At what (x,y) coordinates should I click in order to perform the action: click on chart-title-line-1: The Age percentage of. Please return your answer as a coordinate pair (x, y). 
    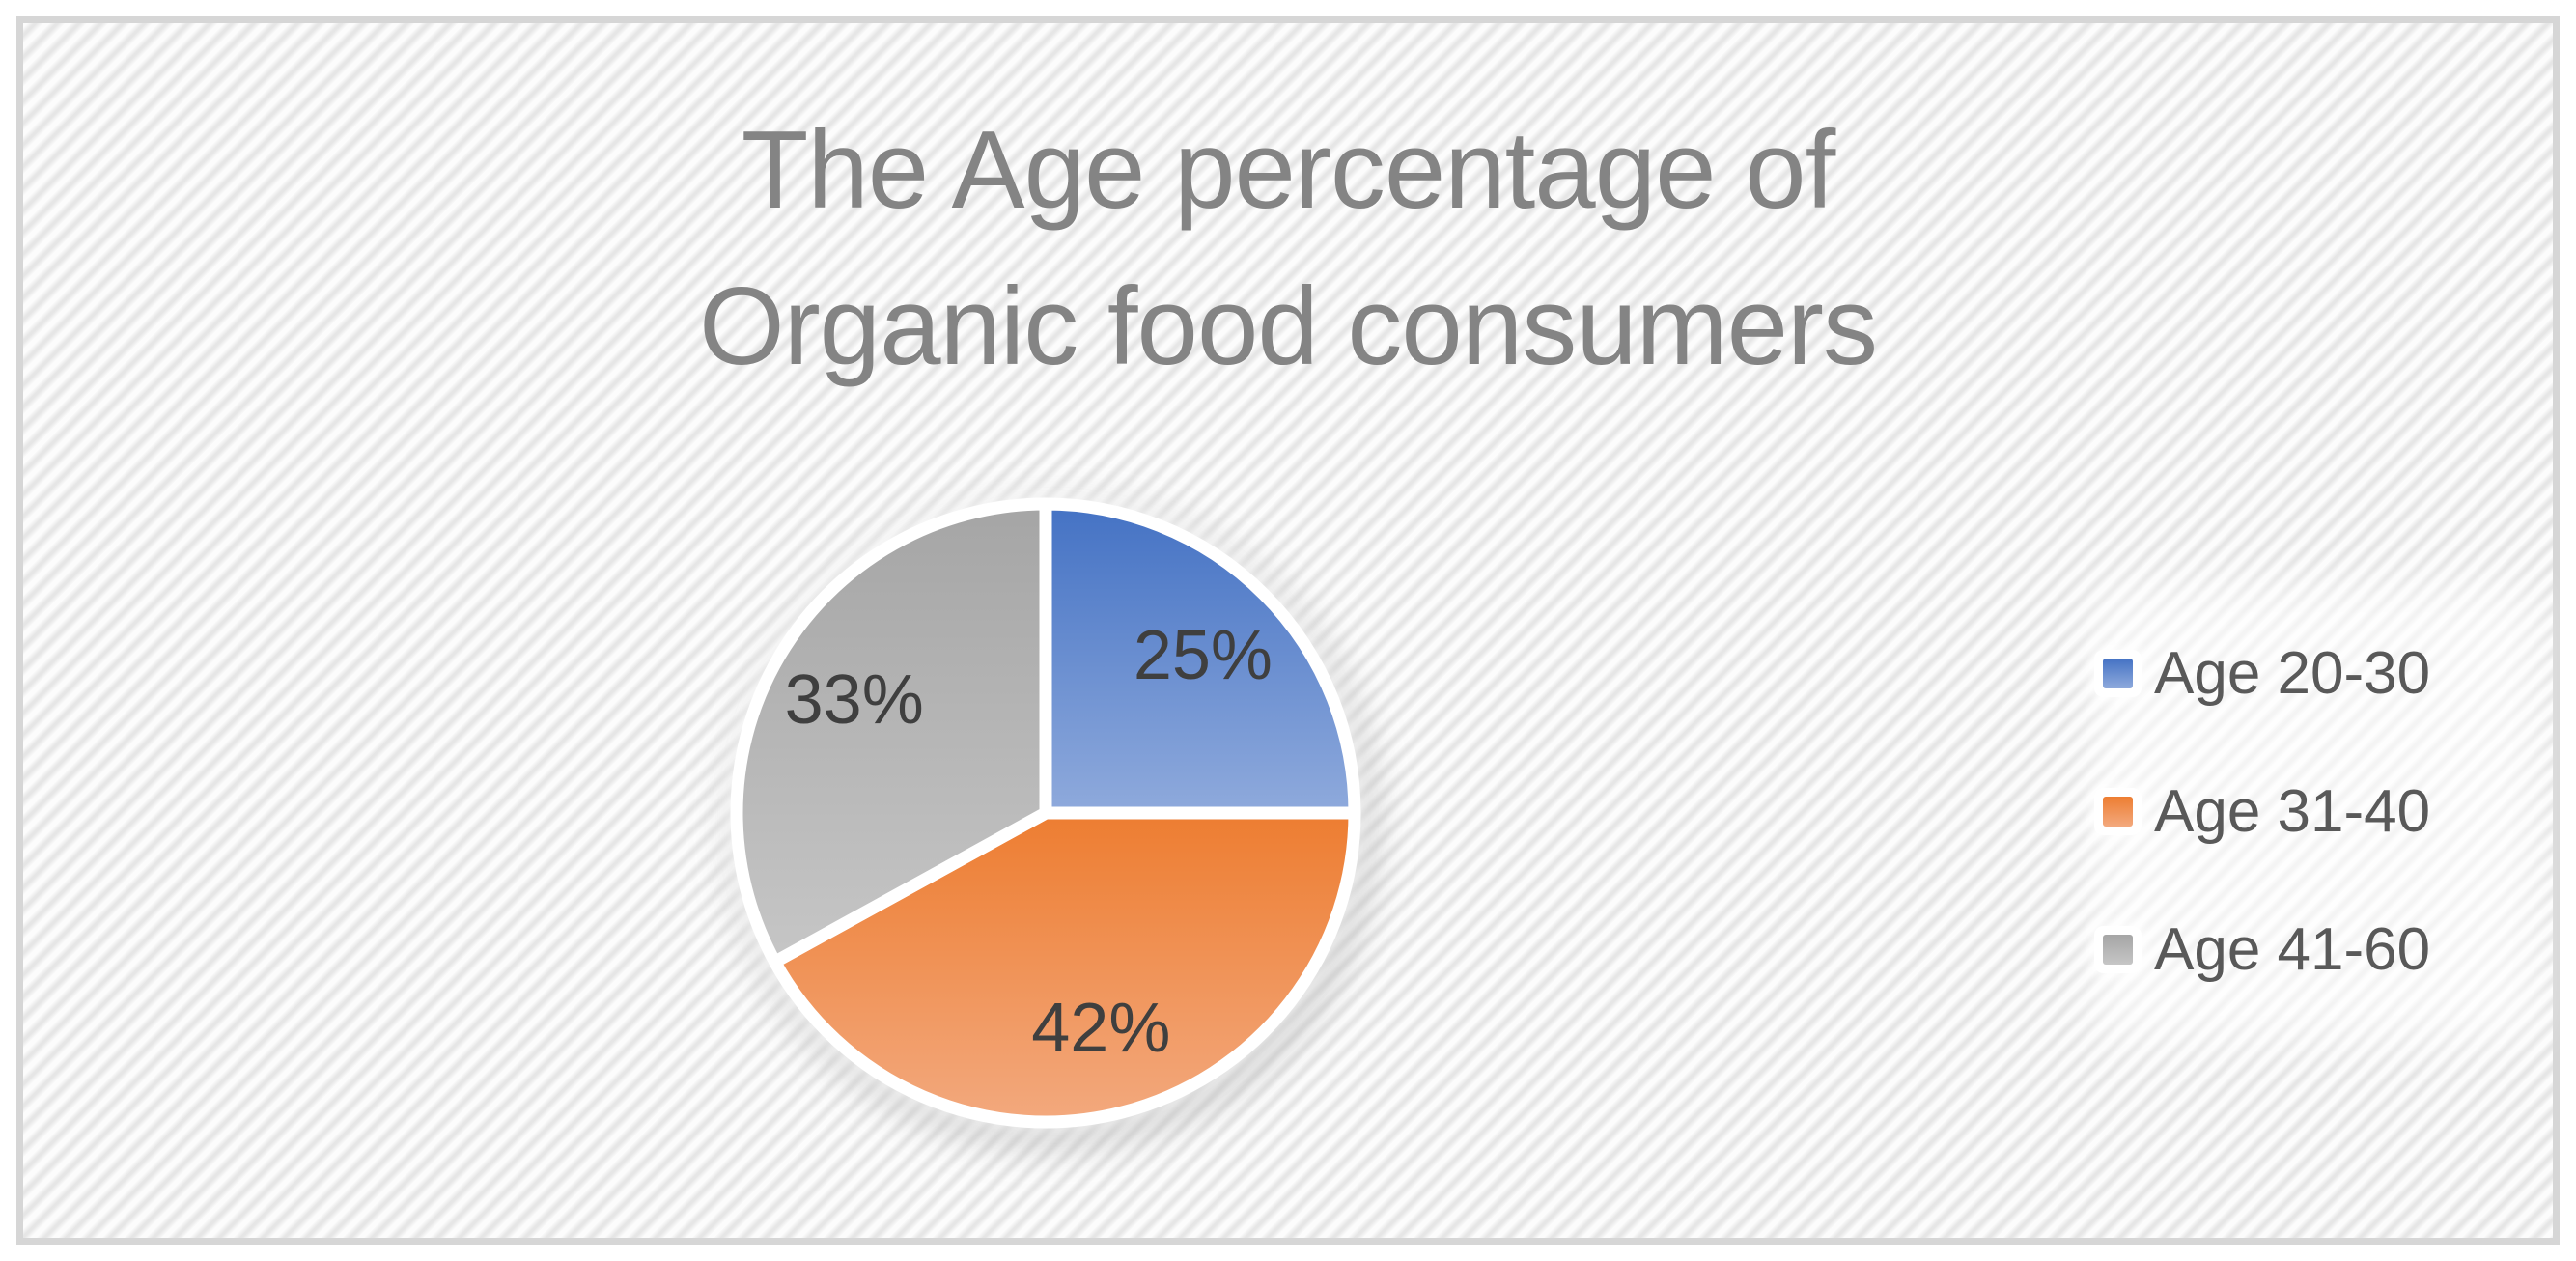
    Looking at the image, I should click on (1289, 170).